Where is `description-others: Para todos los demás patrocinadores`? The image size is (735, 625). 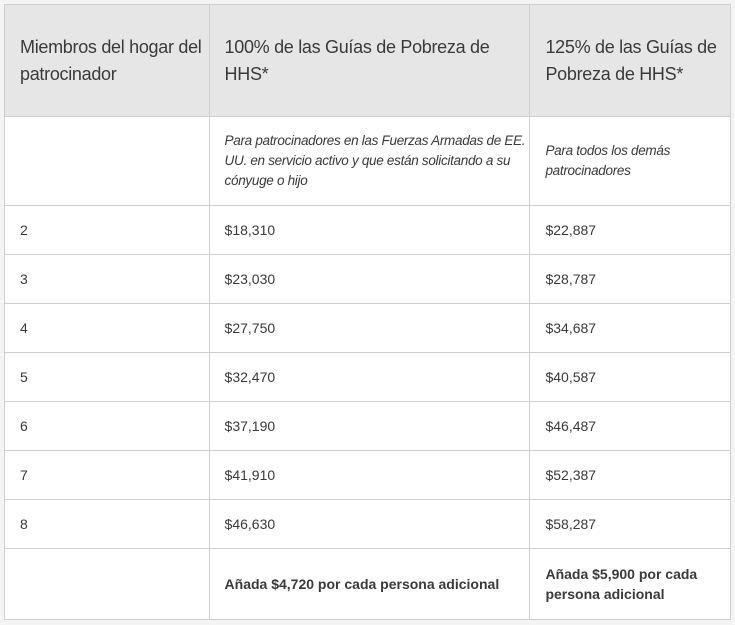
description-others: Para todos los demás patrocinadores is located at coordinates (630, 161).